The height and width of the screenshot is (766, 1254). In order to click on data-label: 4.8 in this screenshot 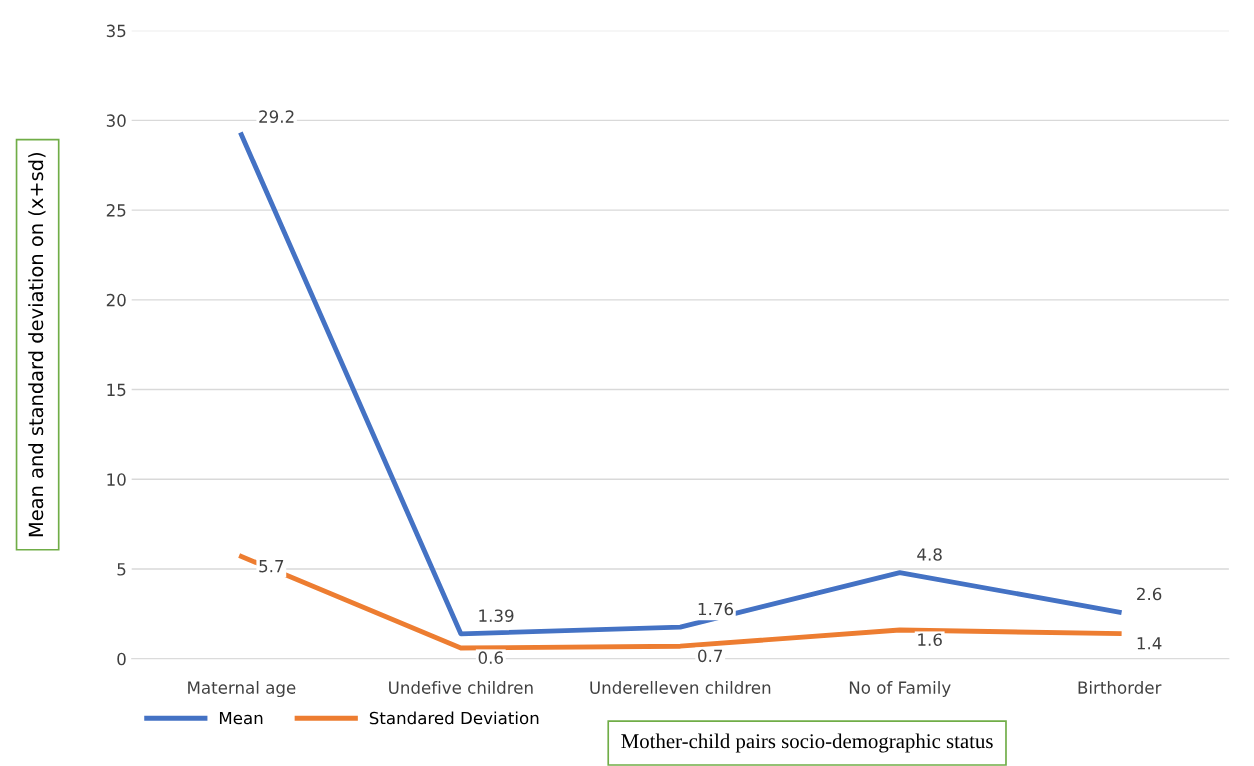, I will do `click(929, 554)`.